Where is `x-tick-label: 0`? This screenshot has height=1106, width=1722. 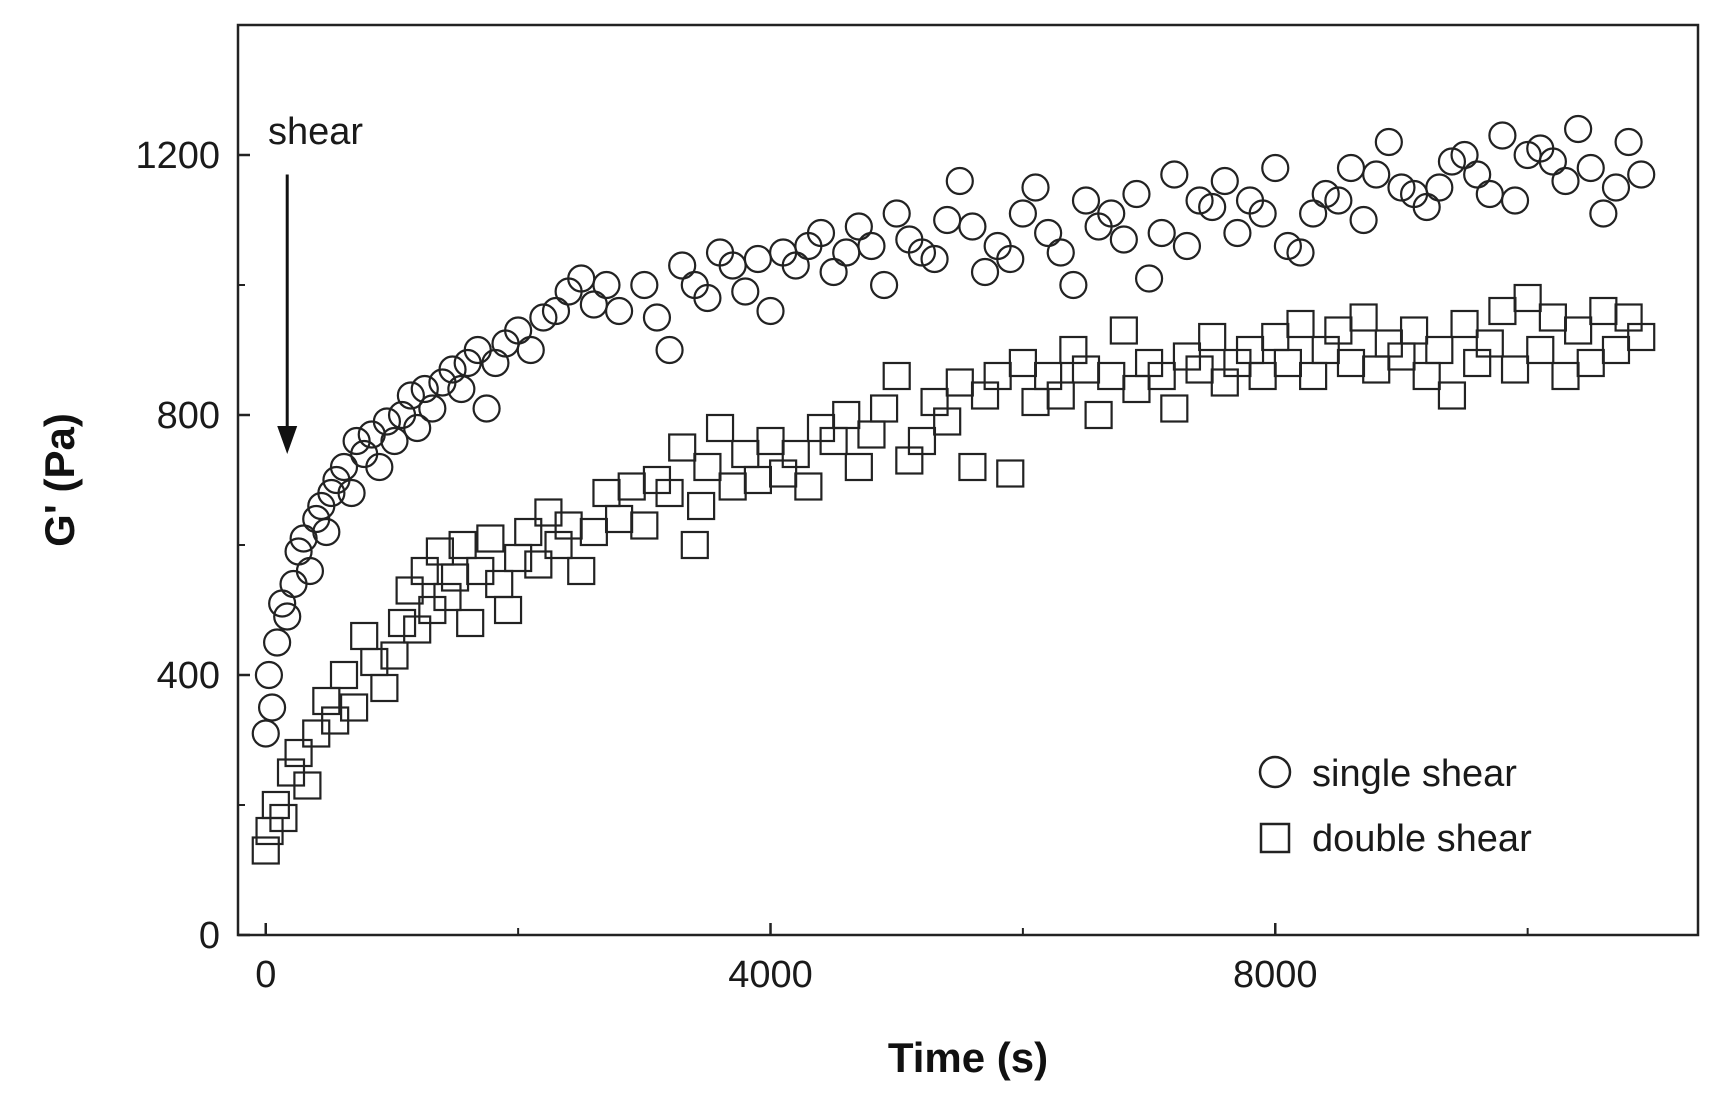 x-tick-label: 0 is located at coordinates (265, 975).